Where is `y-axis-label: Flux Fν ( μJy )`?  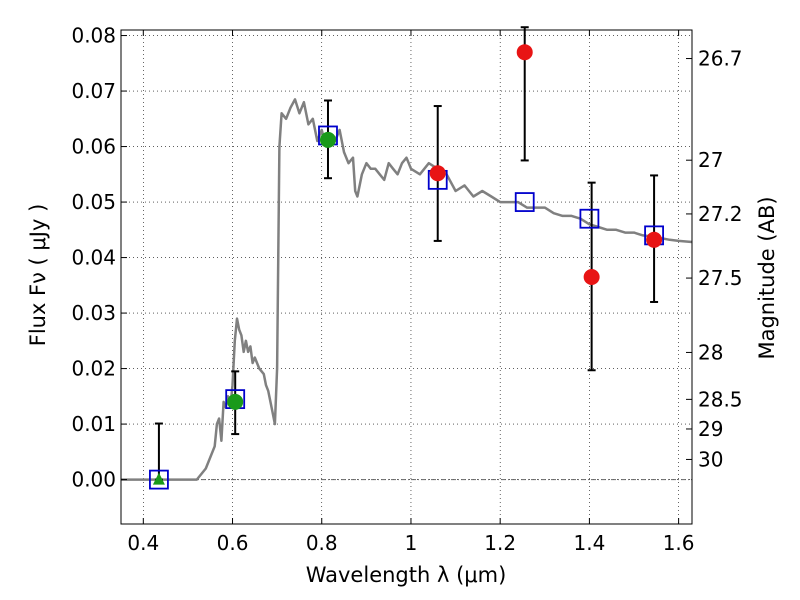
y-axis-label: Flux Fν ( μJy ) is located at coordinates (38, 275).